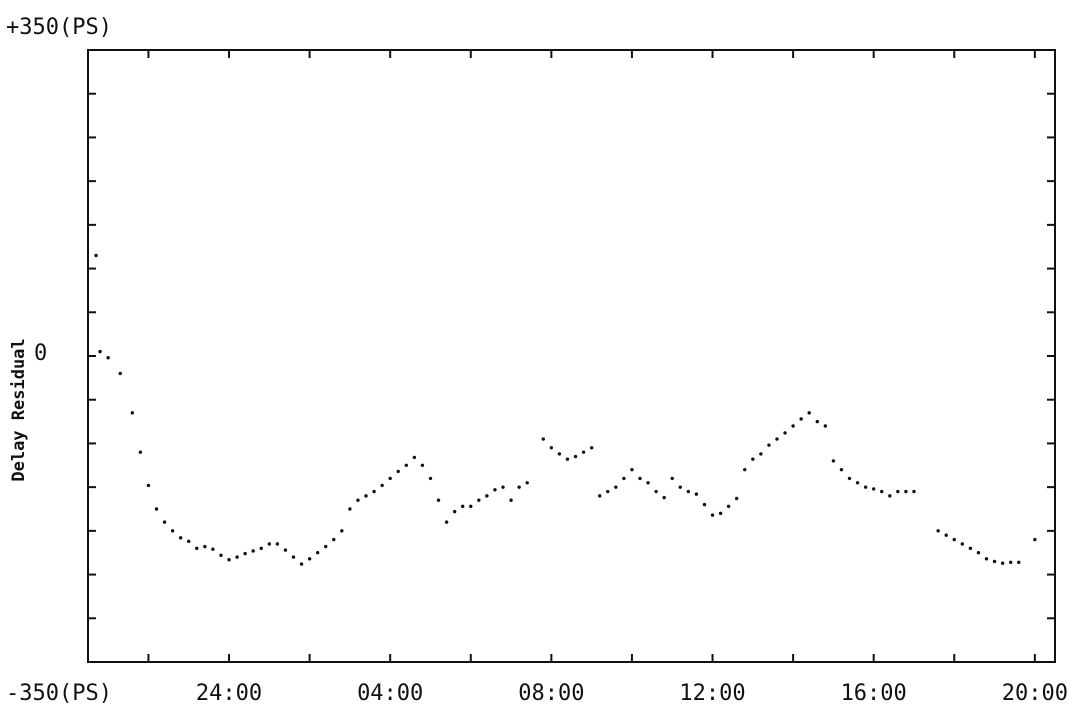 The height and width of the screenshot is (723, 1073). I want to click on y-top-label: +350(PS), so click(59, 27).